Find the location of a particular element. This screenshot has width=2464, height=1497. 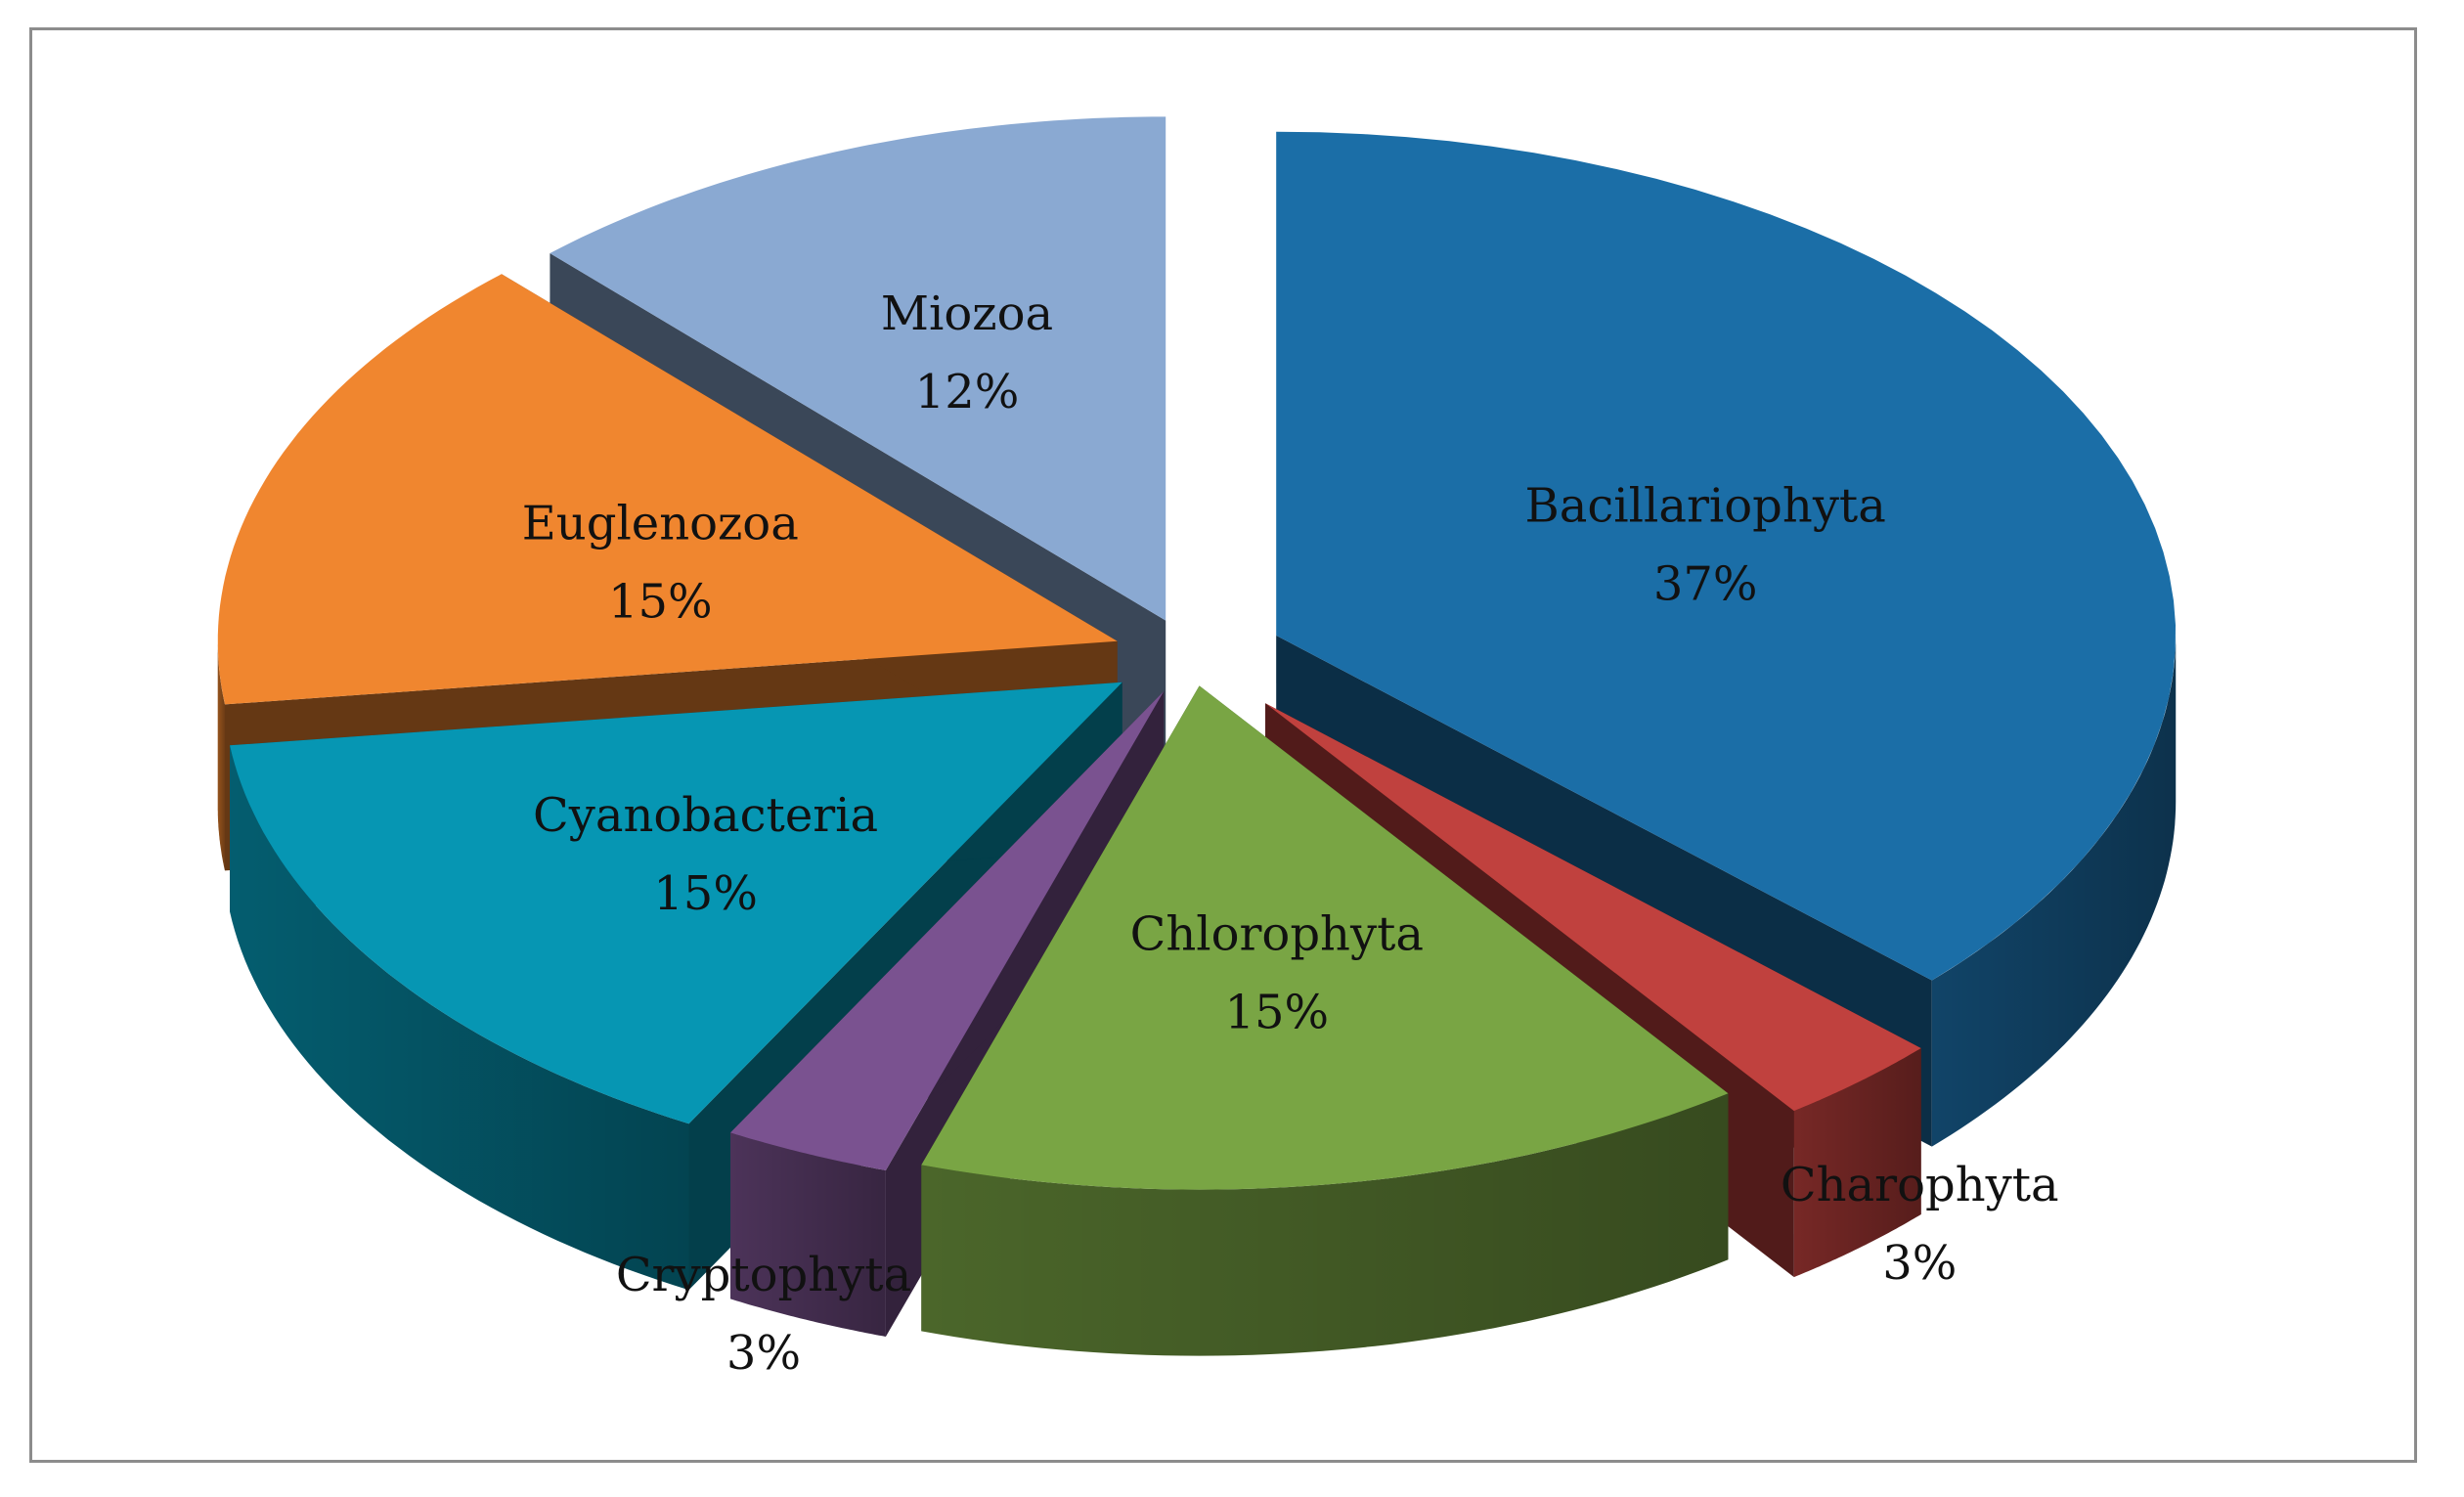

slice-percent-euglenozoa: 15% is located at coordinates (660, 602).